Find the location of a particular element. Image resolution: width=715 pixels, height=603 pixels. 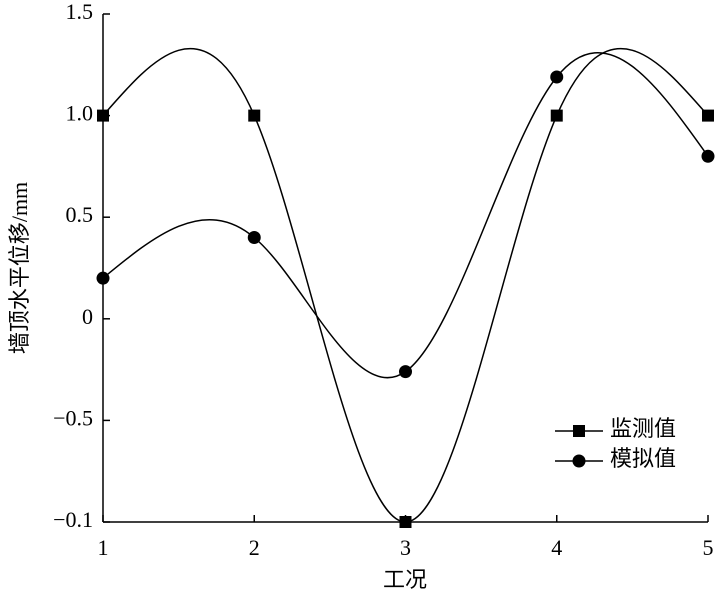

y-axis-title: 墙顶水平位移/mm is located at coordinates (19, 268).